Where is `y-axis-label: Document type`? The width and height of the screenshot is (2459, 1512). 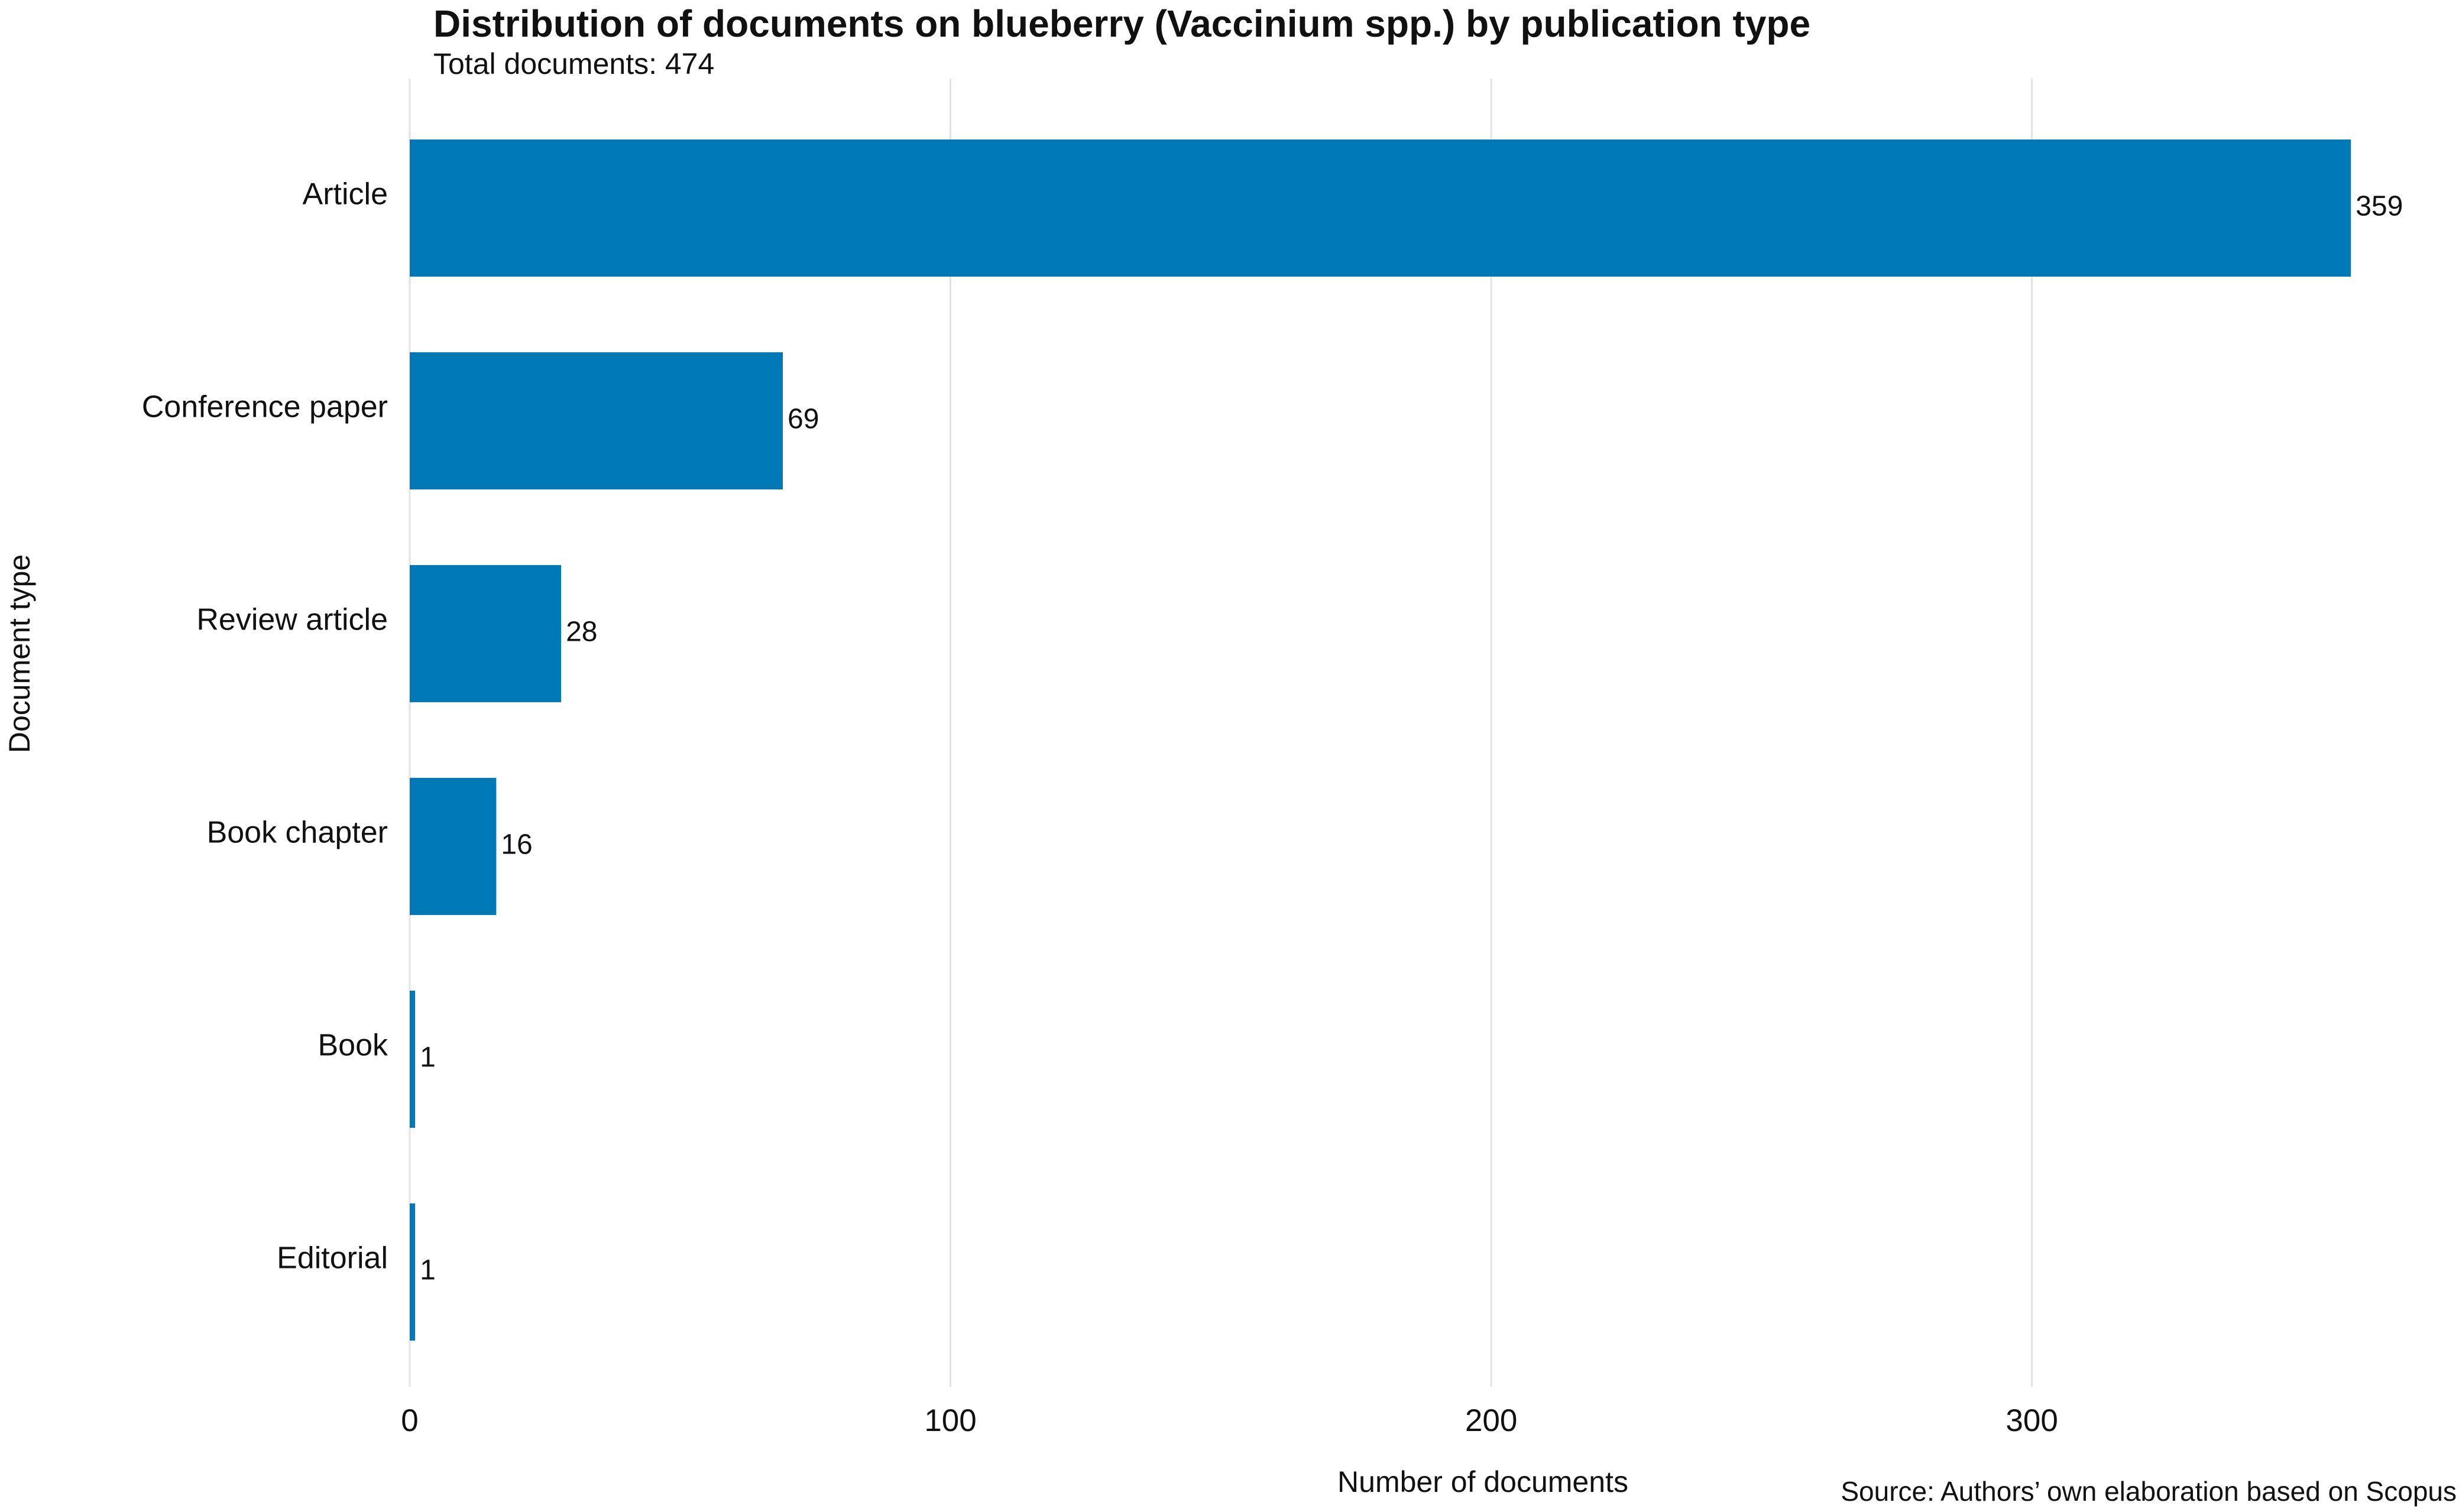 y-axis-label: Document type is located at coordinates (20, 653).